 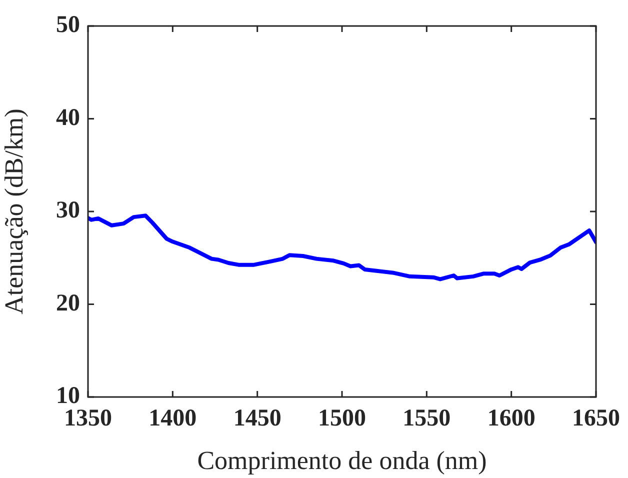 What do you see at coordinates (596, 419) in the screenshot?
I see `x-tick-label: 1650` at bounding box center [596, 419].